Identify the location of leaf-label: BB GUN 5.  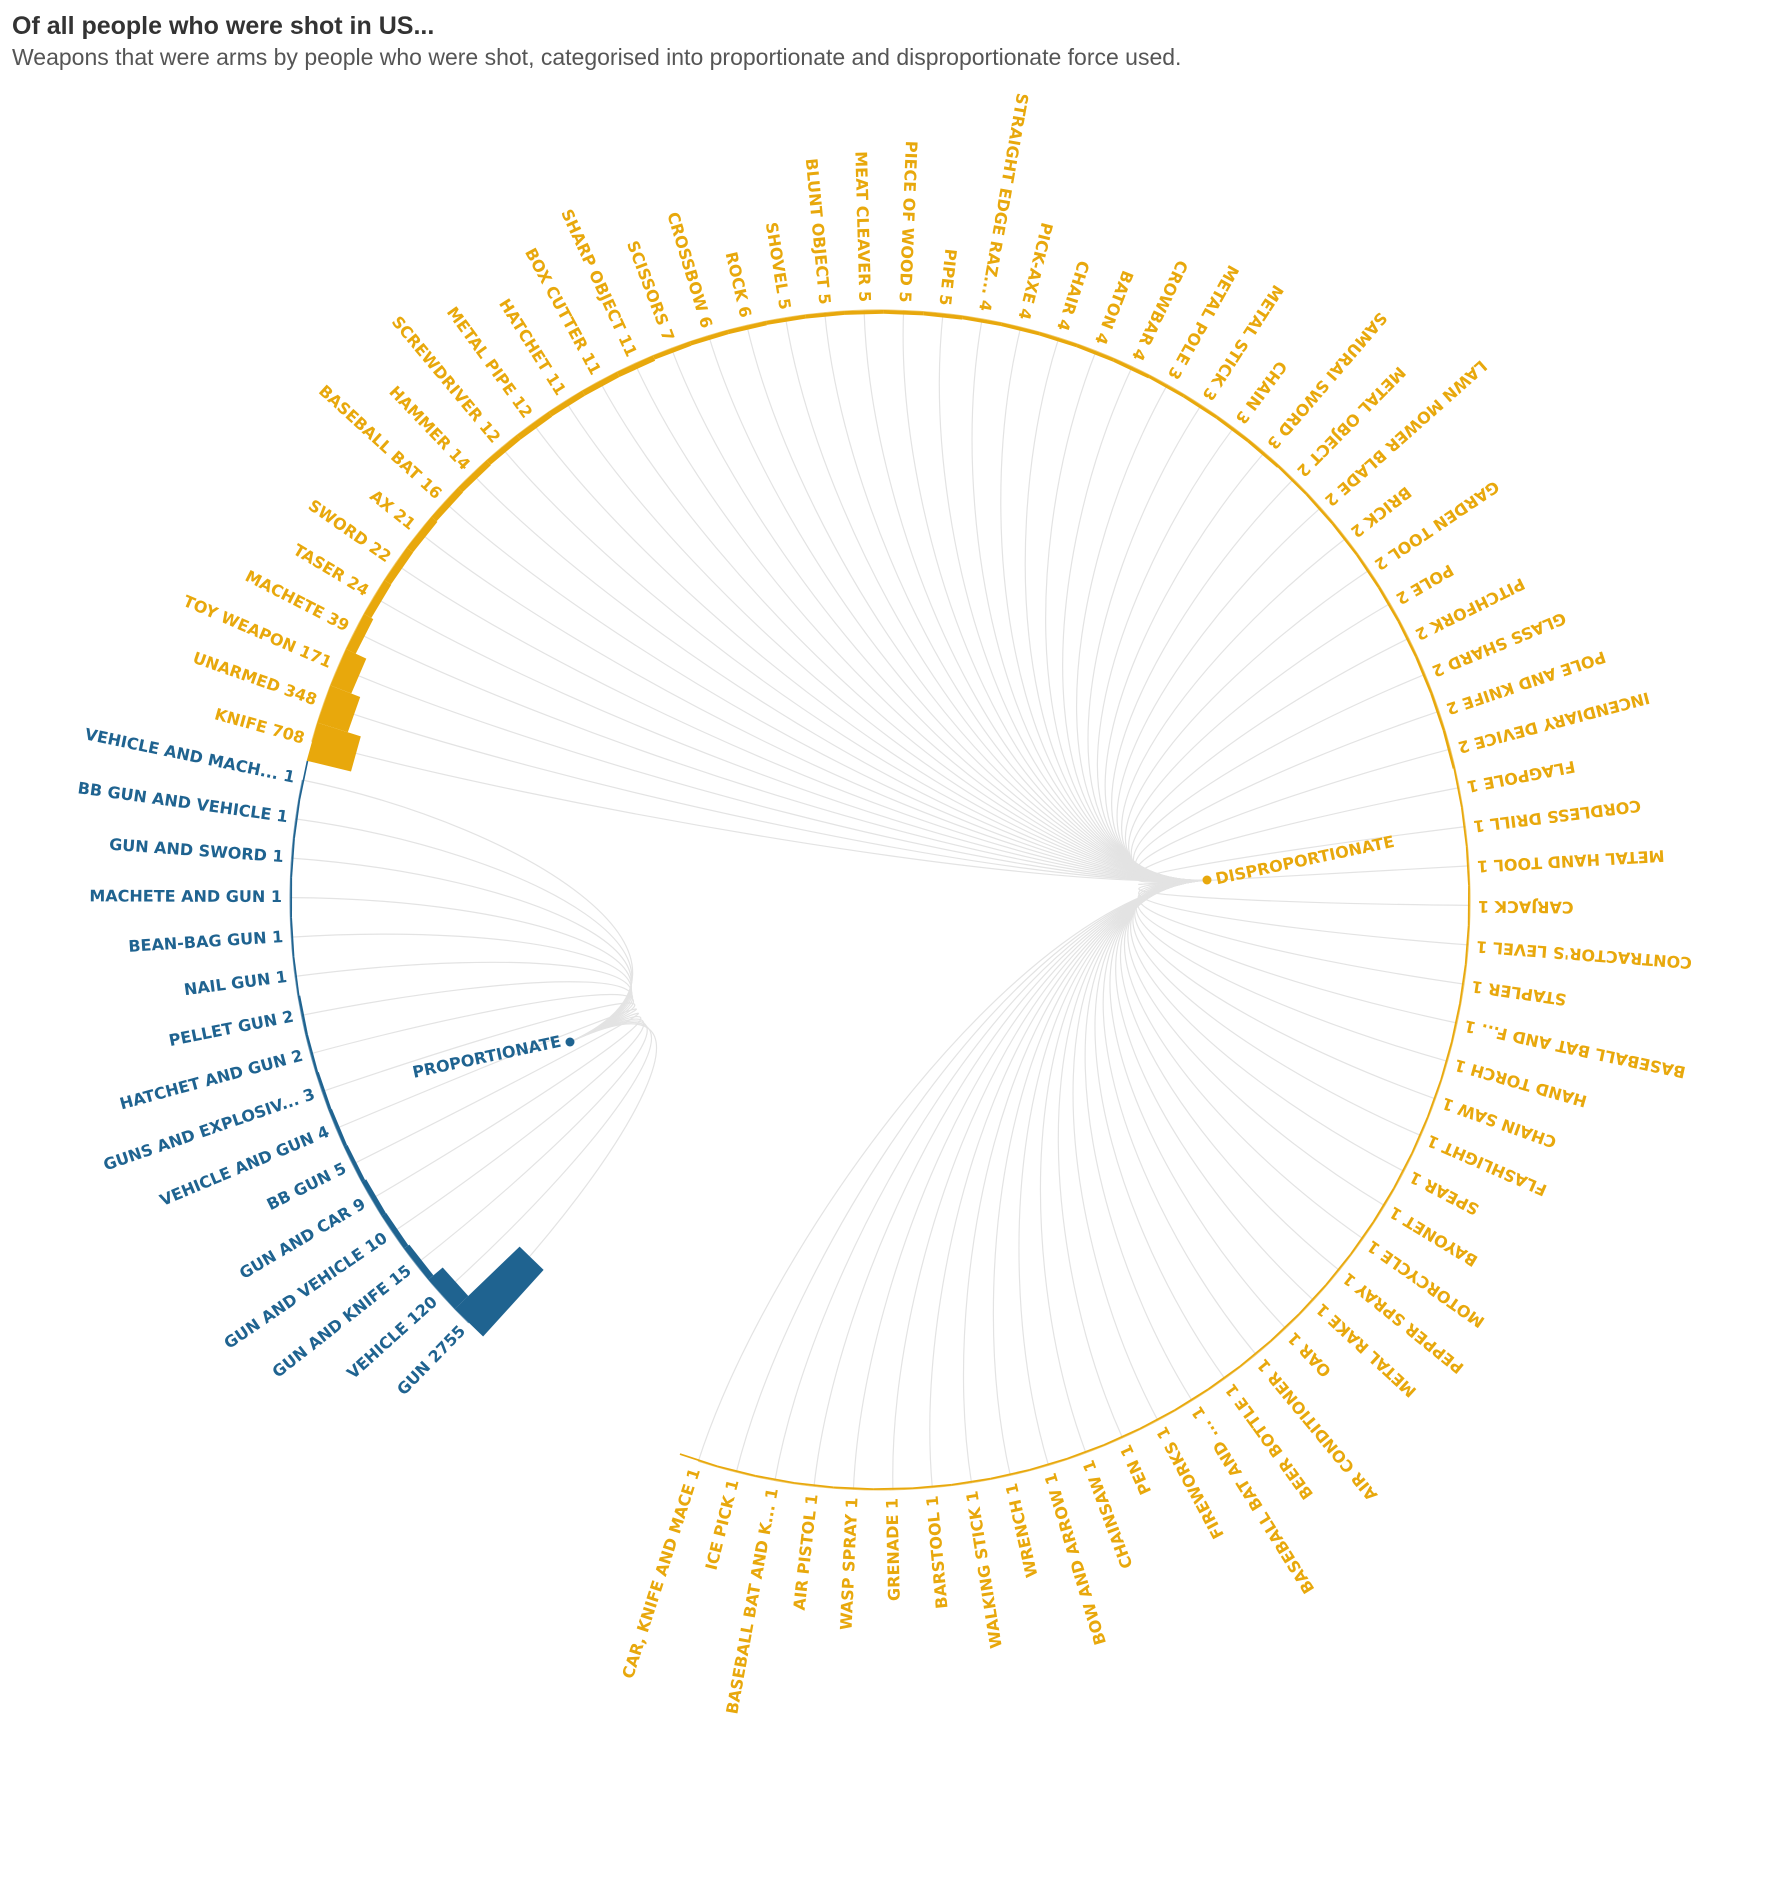
(307, 1187).